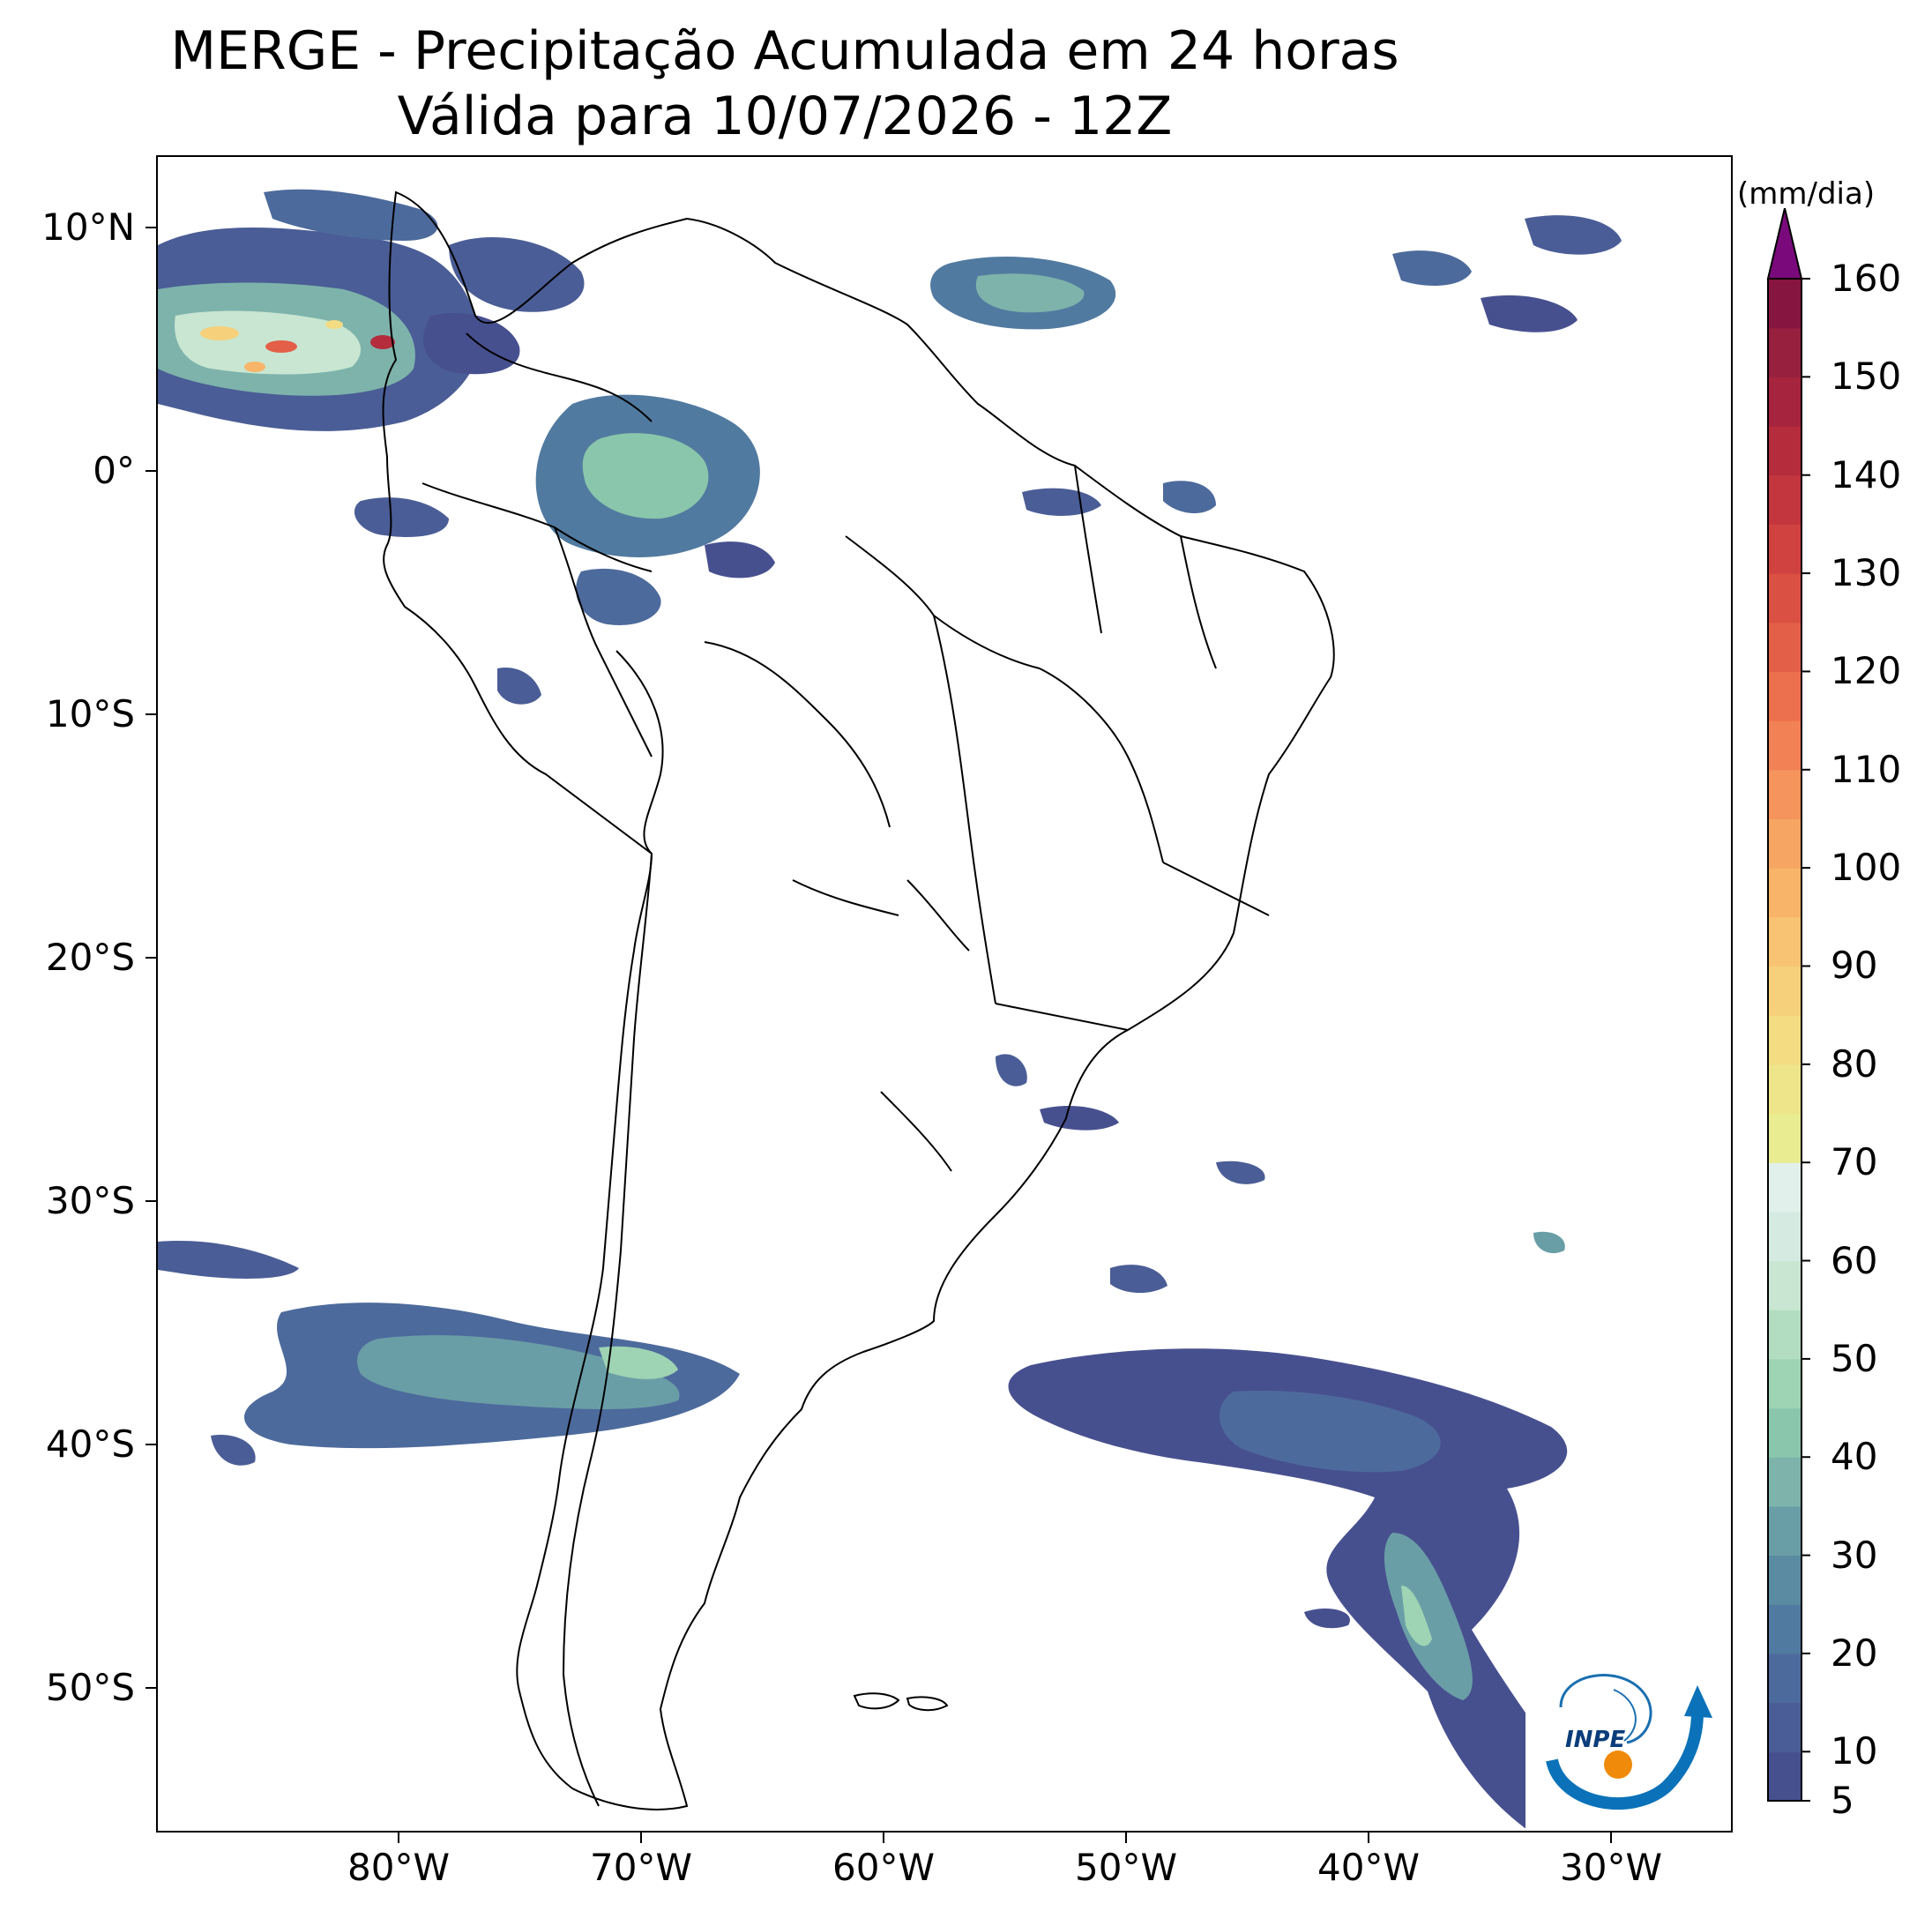 Image resolution: width=1932 pixels, height=1911 pixels. What do you see at coordinates (901, 1702) in the screenshot?
I see `falklands-outline` at bounding box center [901, 1702].